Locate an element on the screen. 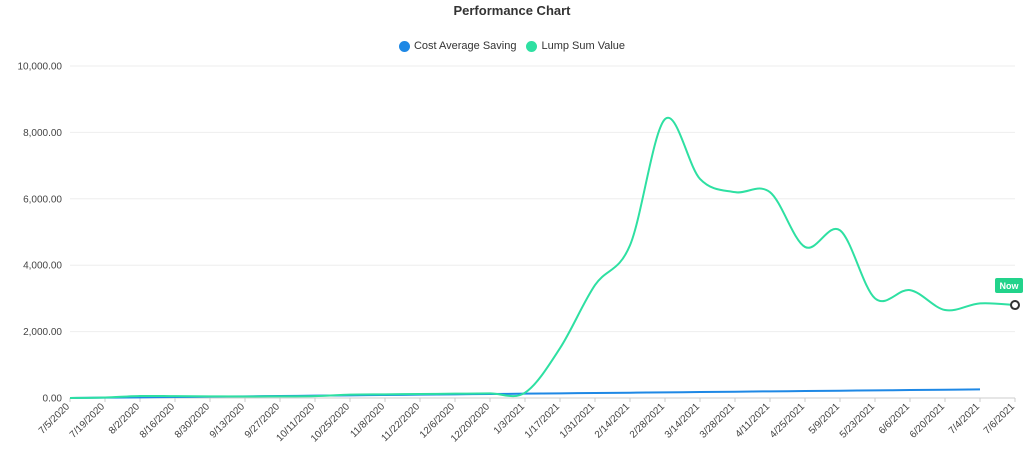  now-badge-label: Now is located at coordinates (1010, 286).